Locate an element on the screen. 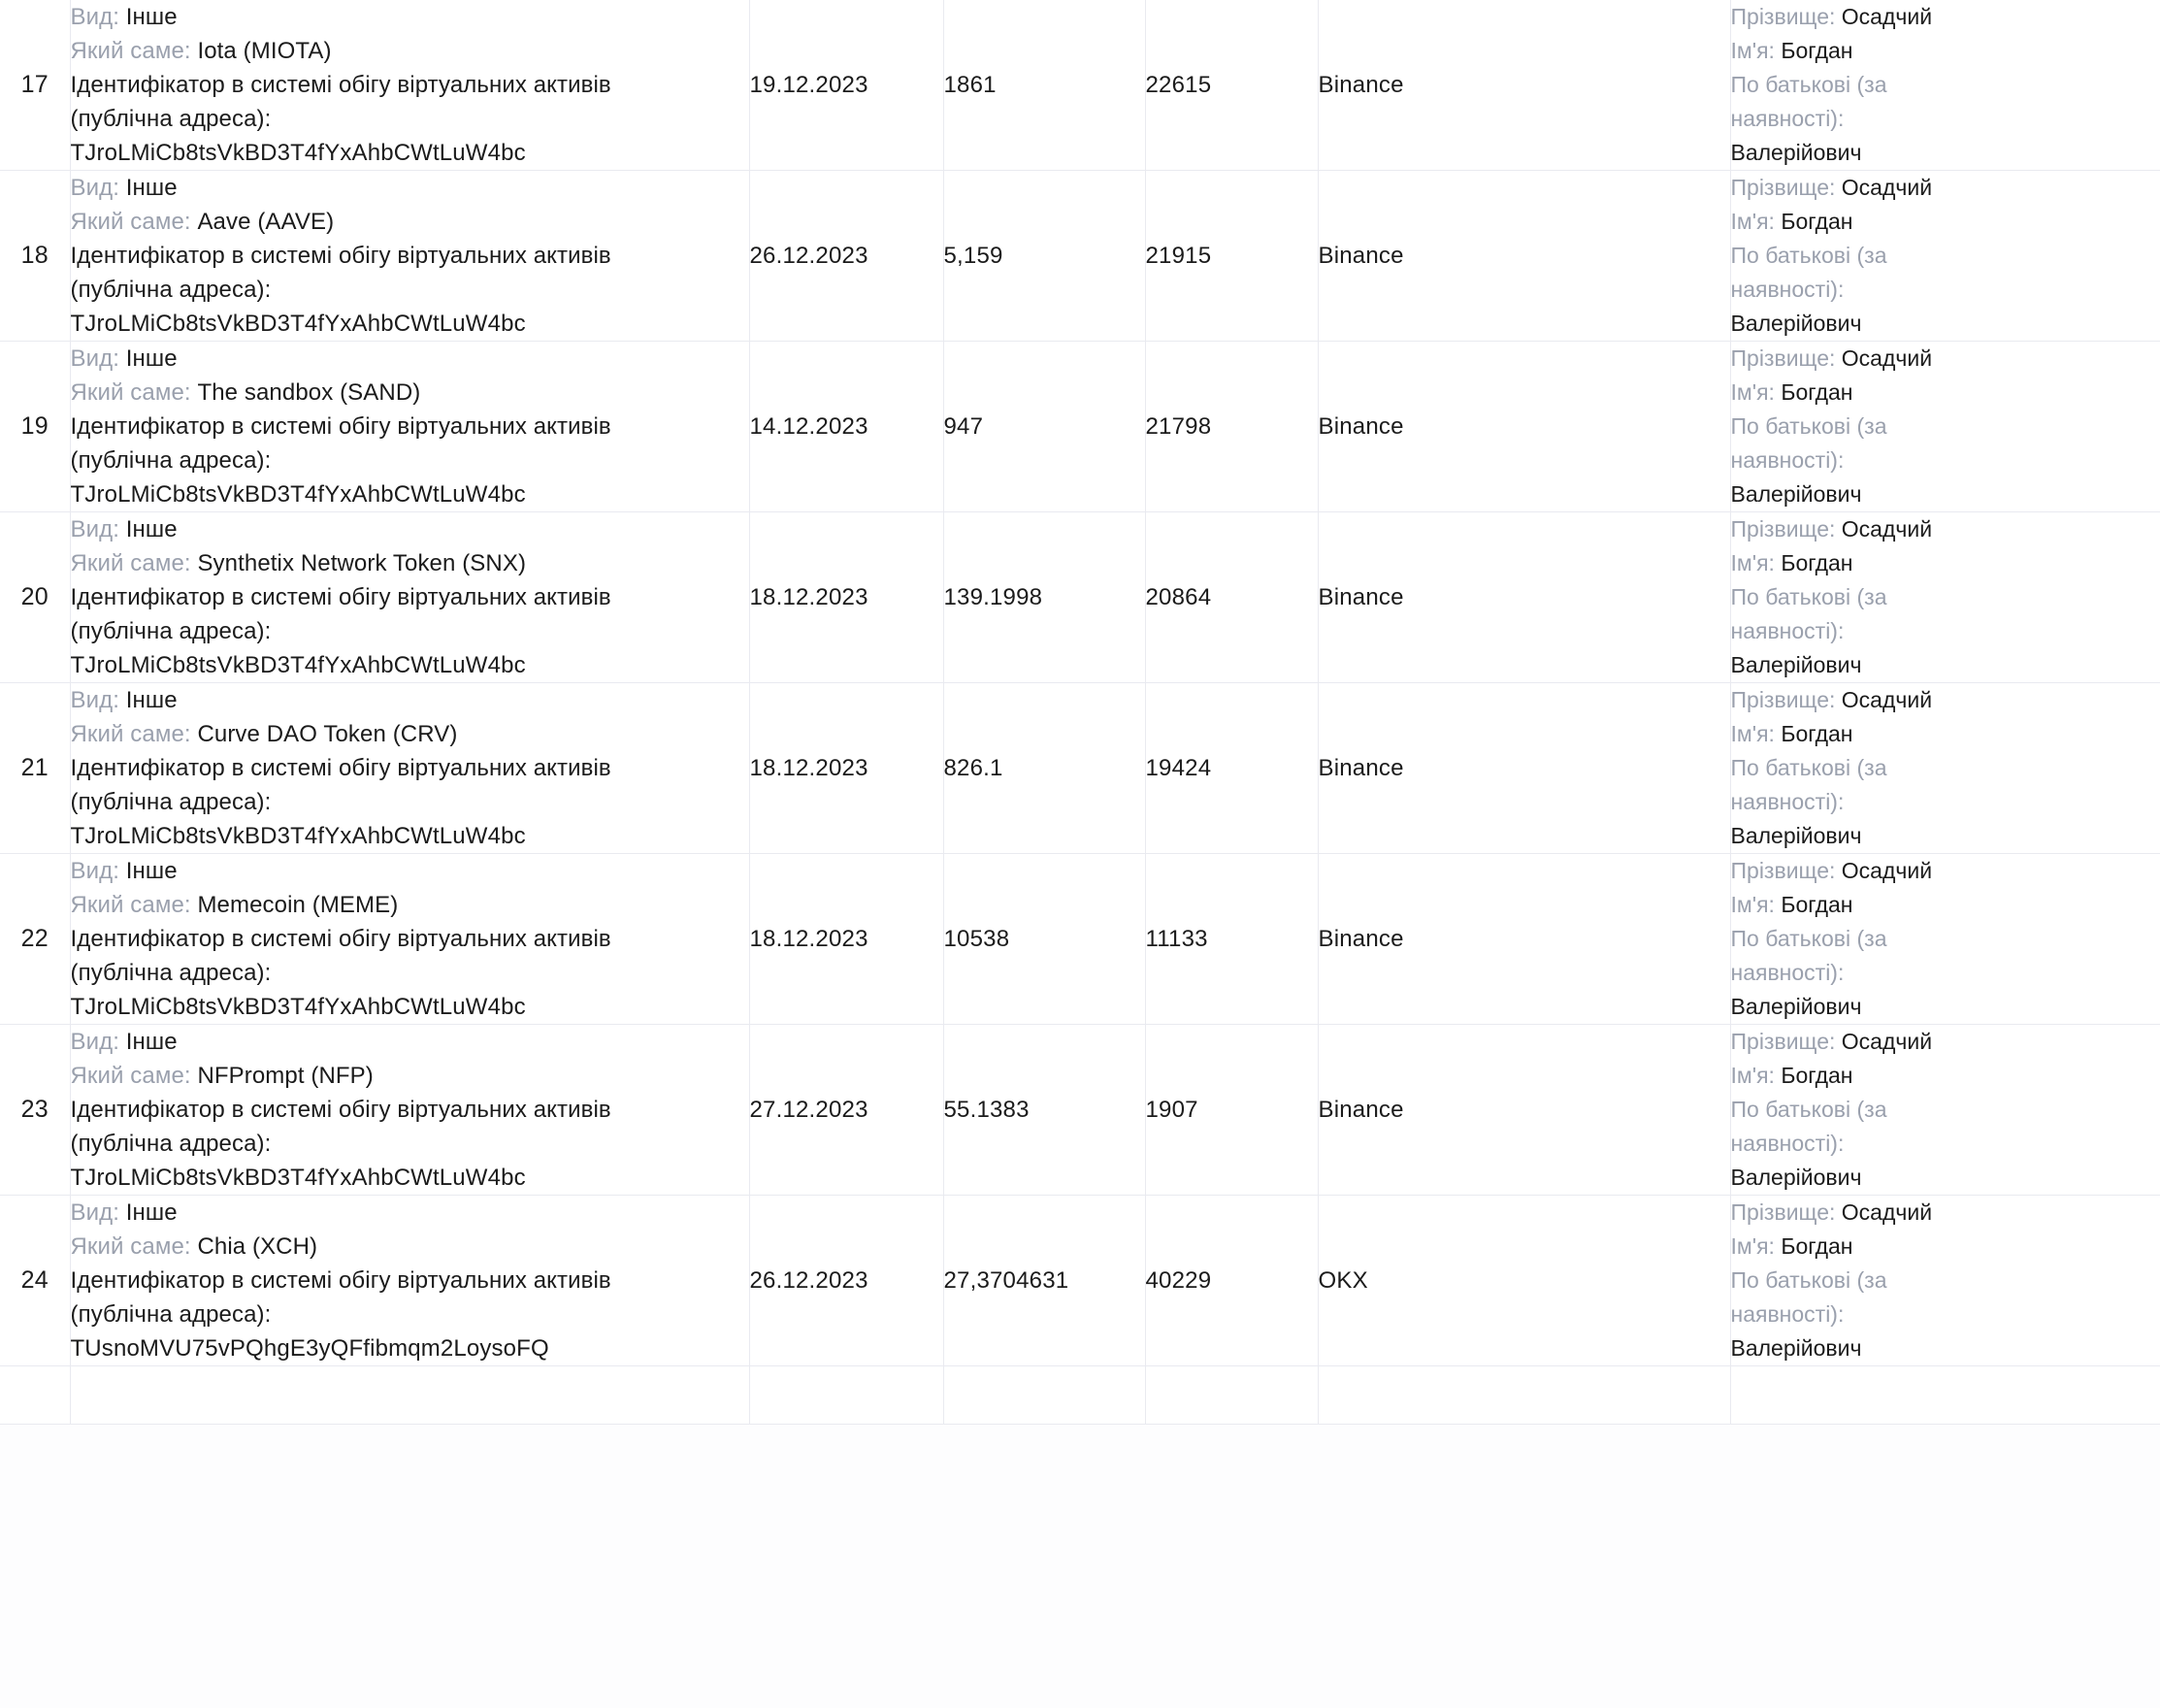 The width and height of the screenshot is (2160, 1708). row-index: 20 is located at coordinates (35, 597).